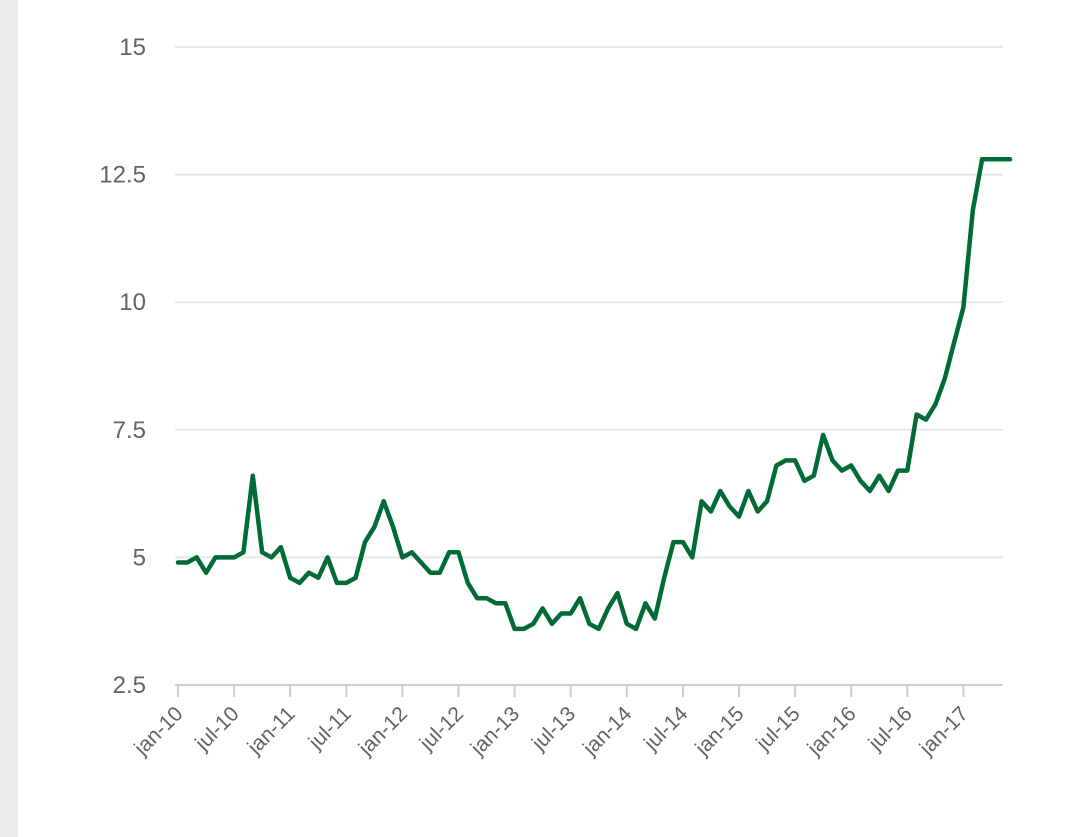 The height and width of the screenshot is (837, 1066). What do you see at coordinates (495, 731) in the screenshot?
I see `x-tick-label: jan-13` at bounding box center [495, 731].